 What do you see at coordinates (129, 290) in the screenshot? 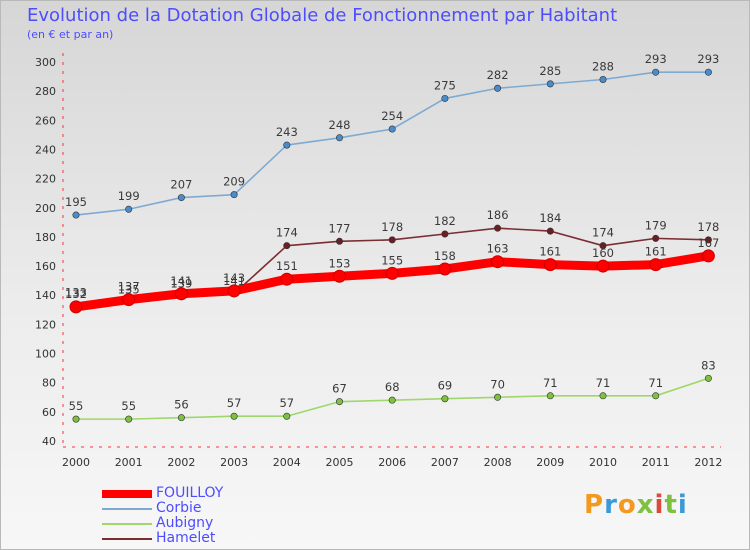
I see `data-label: 135` at bounding box center [129, 290].